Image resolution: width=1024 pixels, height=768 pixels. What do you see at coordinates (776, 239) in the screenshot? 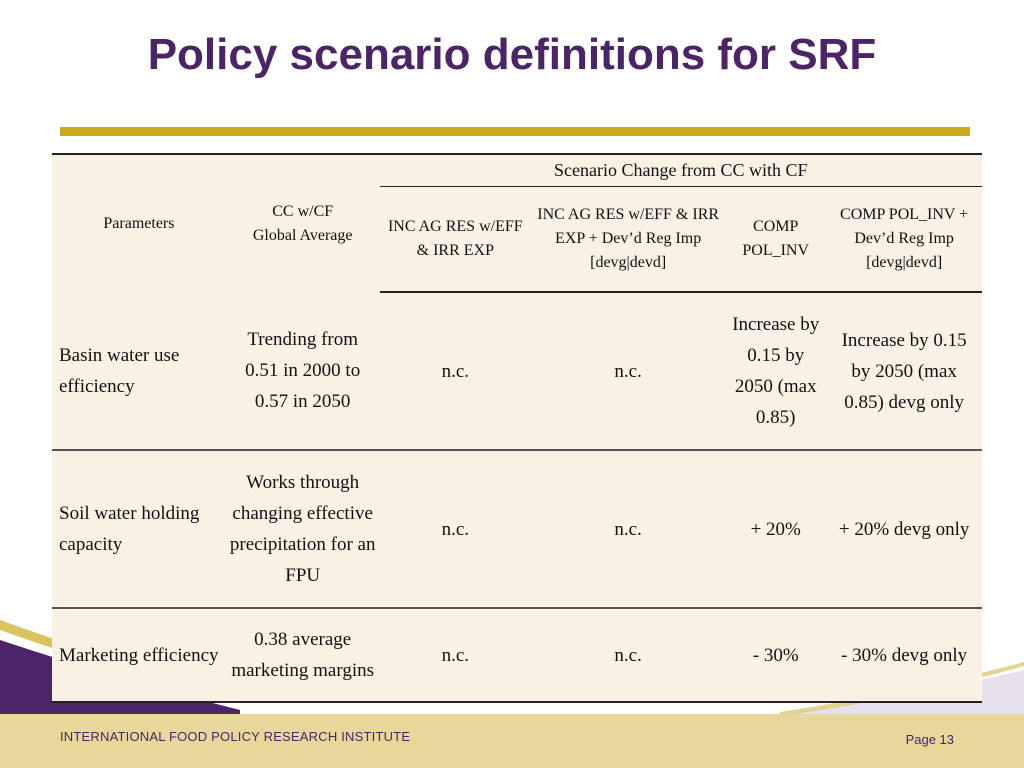
I see `header-col-comp-pol-inv: COMP POL_INV` at bounding box center [776, 239].